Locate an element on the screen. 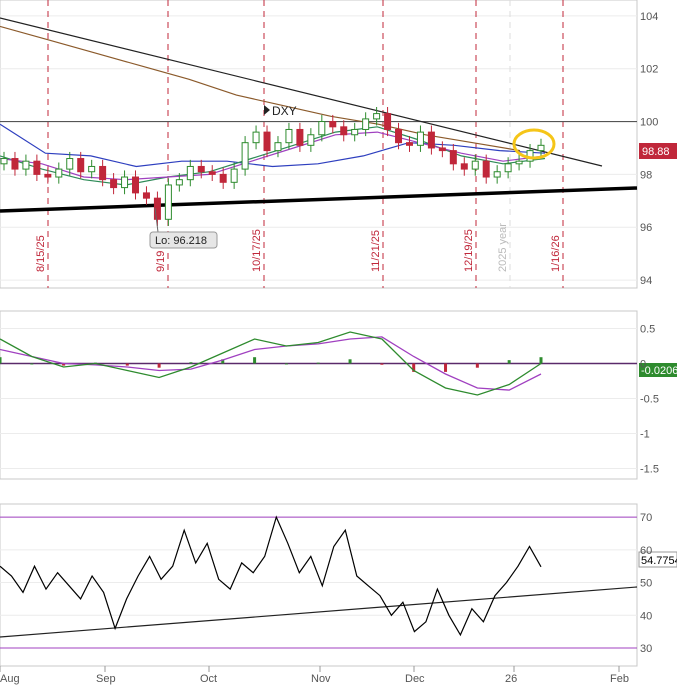 The width and height of the screenshot is (677, 690). macd-axis-tick: -1 is located at coordinates (645, 435).